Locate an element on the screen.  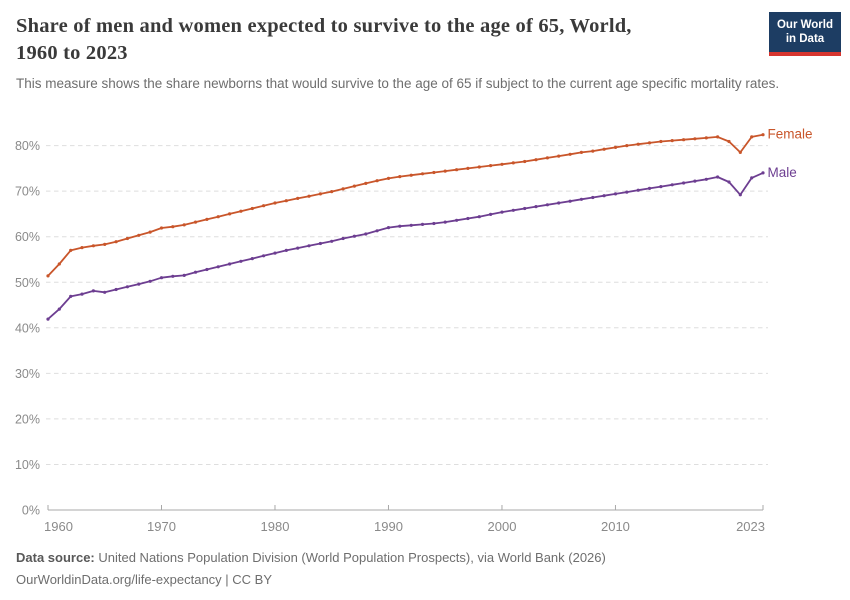
series-label-female: Female is located at coordinates (790, 134).